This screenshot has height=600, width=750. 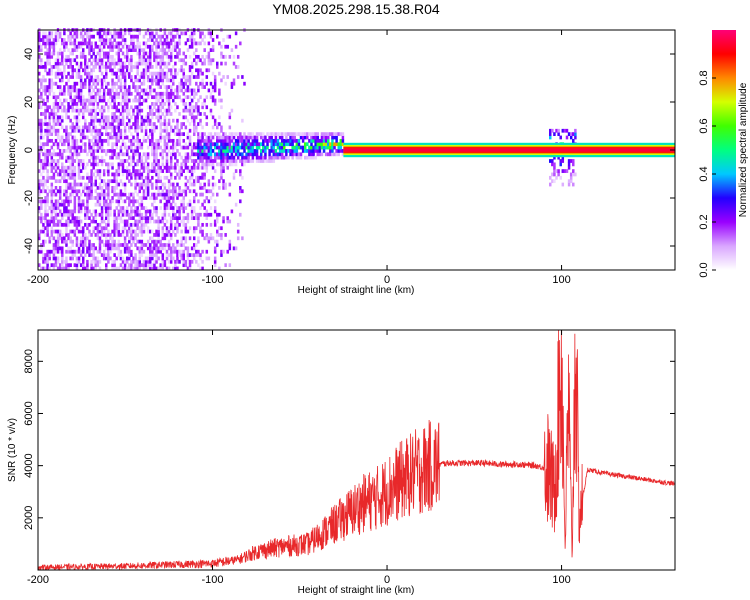 What do you see at coordinates (707, 174) in the screenshot?
I see `colorbar-ticks: 0.00.20.40.60.8` at bounding box center [707, 174].